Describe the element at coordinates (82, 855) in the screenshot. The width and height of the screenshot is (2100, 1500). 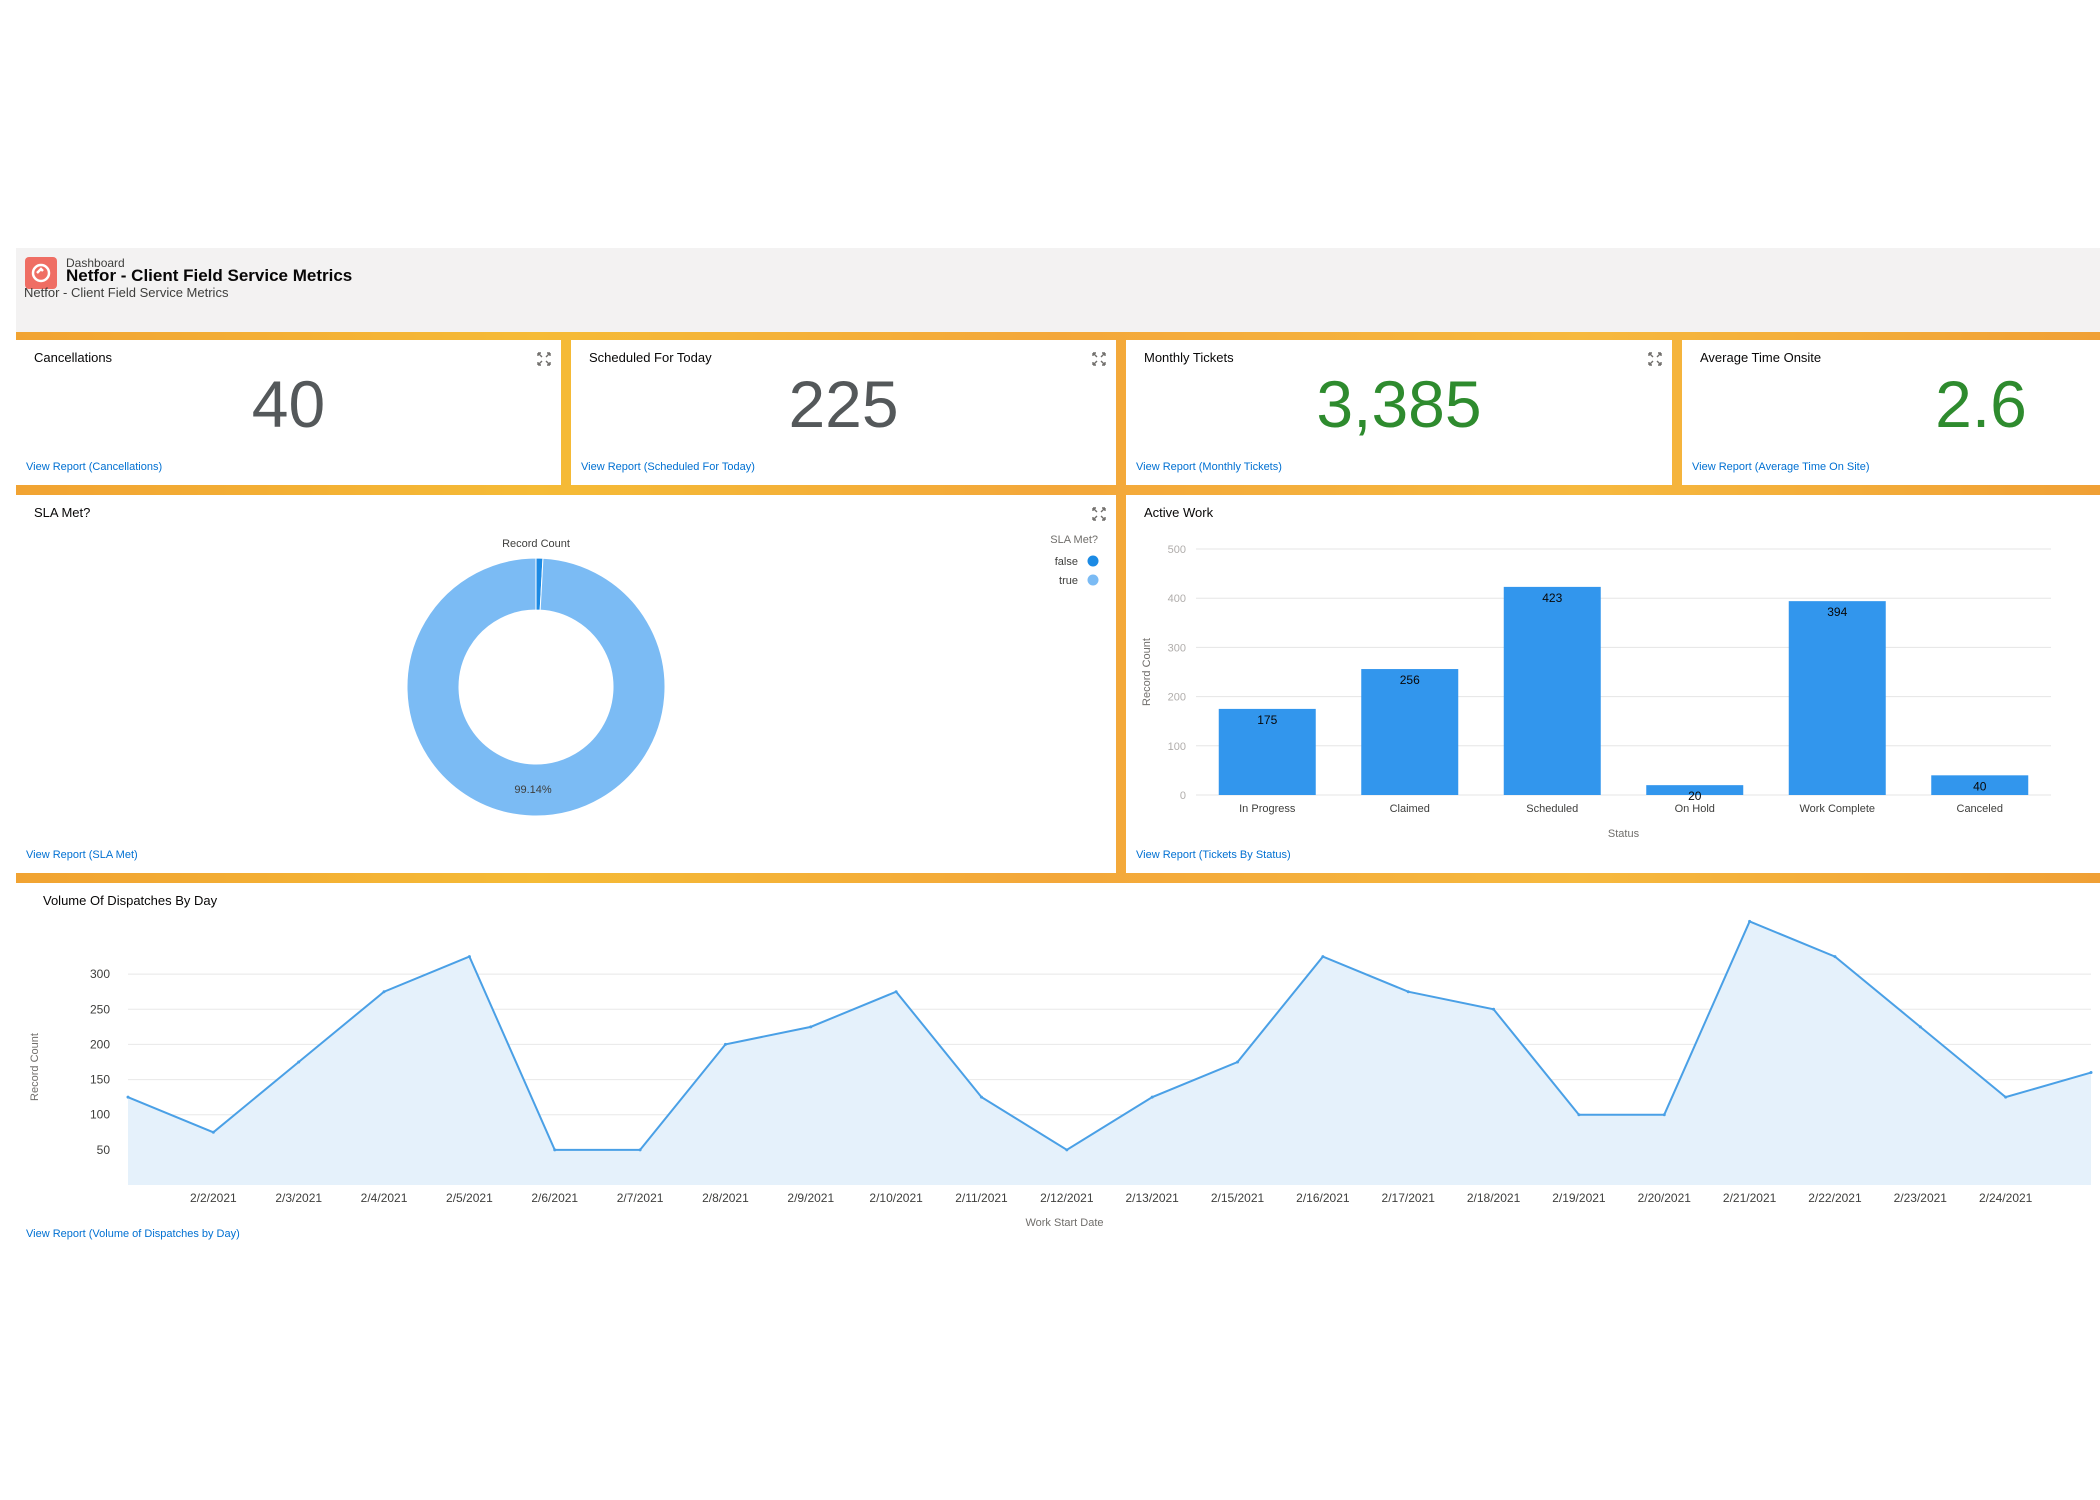
I see `view-report-link: View Report (SLA Met)` at that location.